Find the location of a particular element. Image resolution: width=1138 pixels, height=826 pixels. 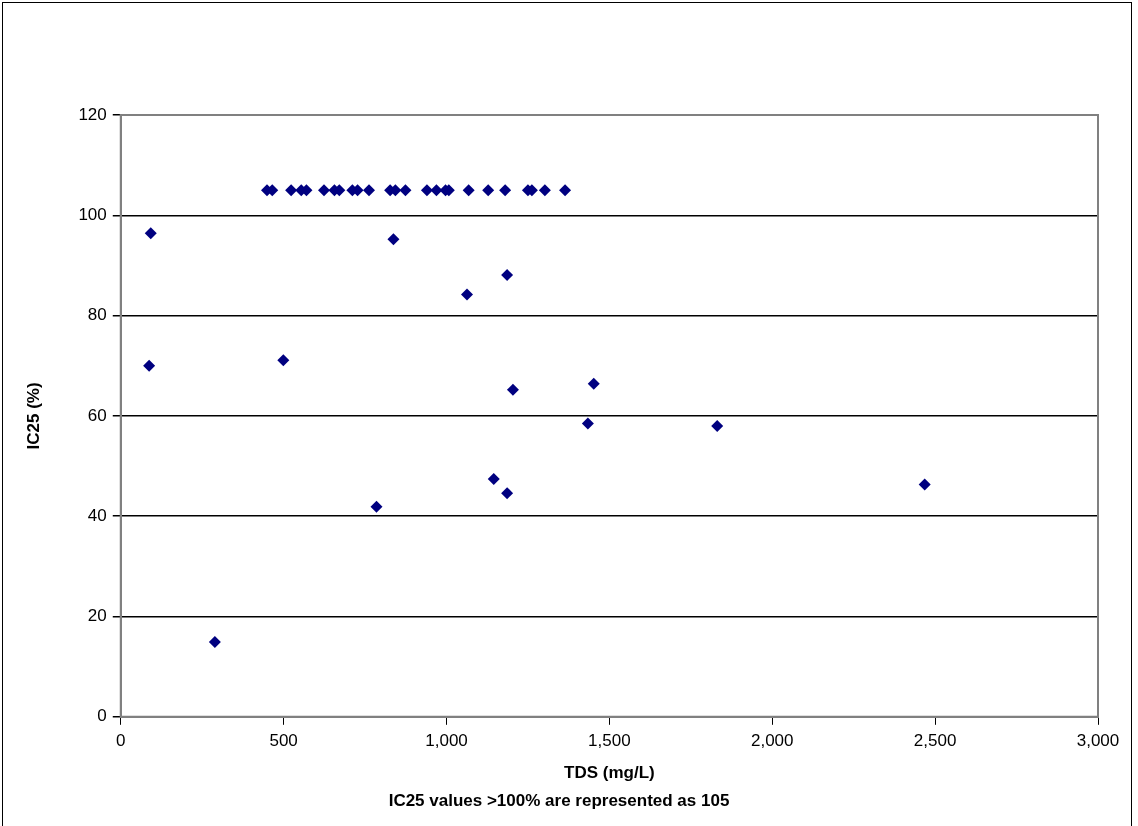

x-tick-label: 500 is located at coordinates (283, 740).